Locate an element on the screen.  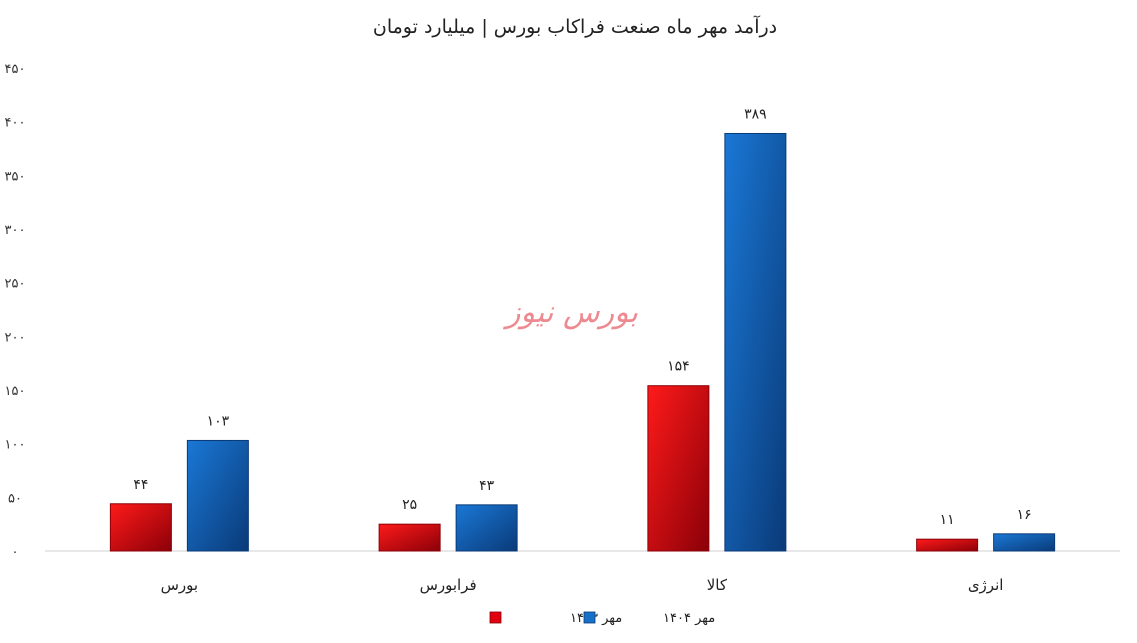
data-label: ۳۸۹ is located at coordinates (755, 114).